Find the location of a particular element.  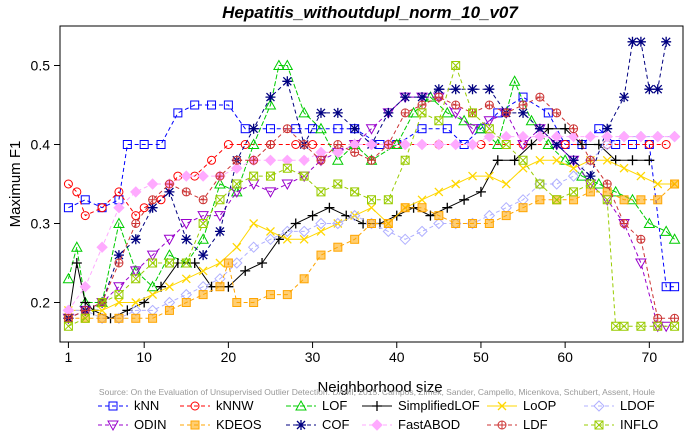

legend-item-odin: ODIN is located at coordinates (132, 424).